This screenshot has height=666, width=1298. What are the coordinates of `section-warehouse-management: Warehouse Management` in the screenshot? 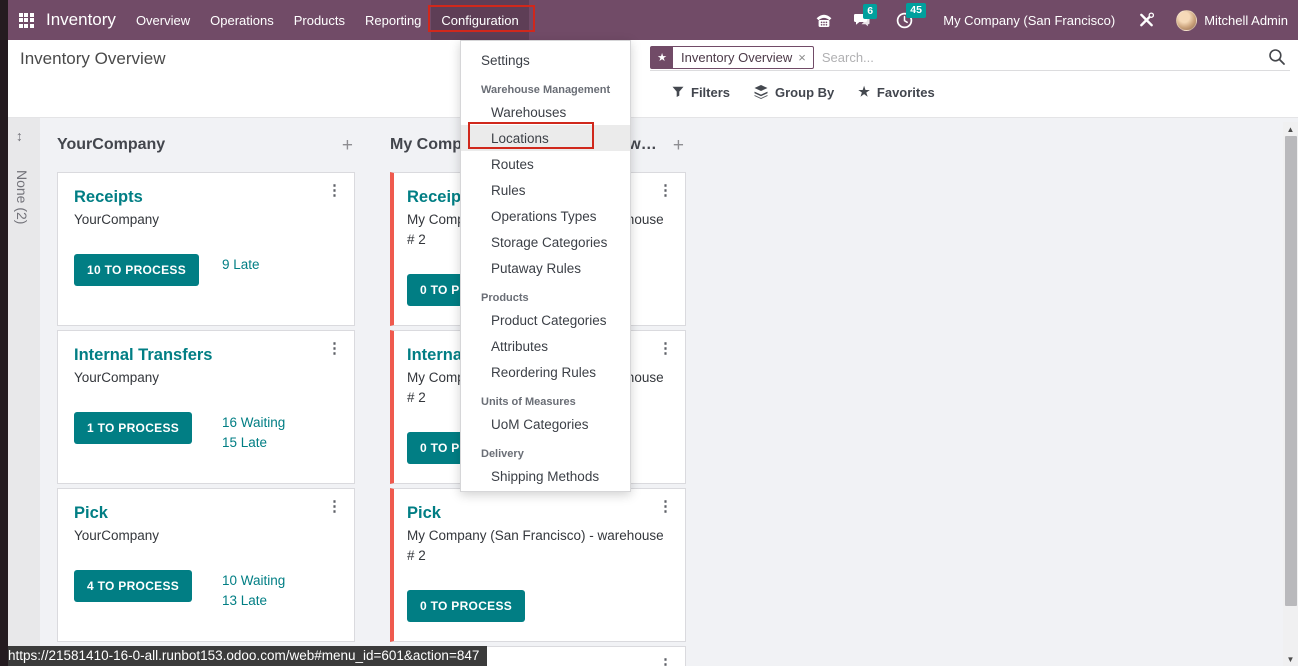 It's located at (546, 90).